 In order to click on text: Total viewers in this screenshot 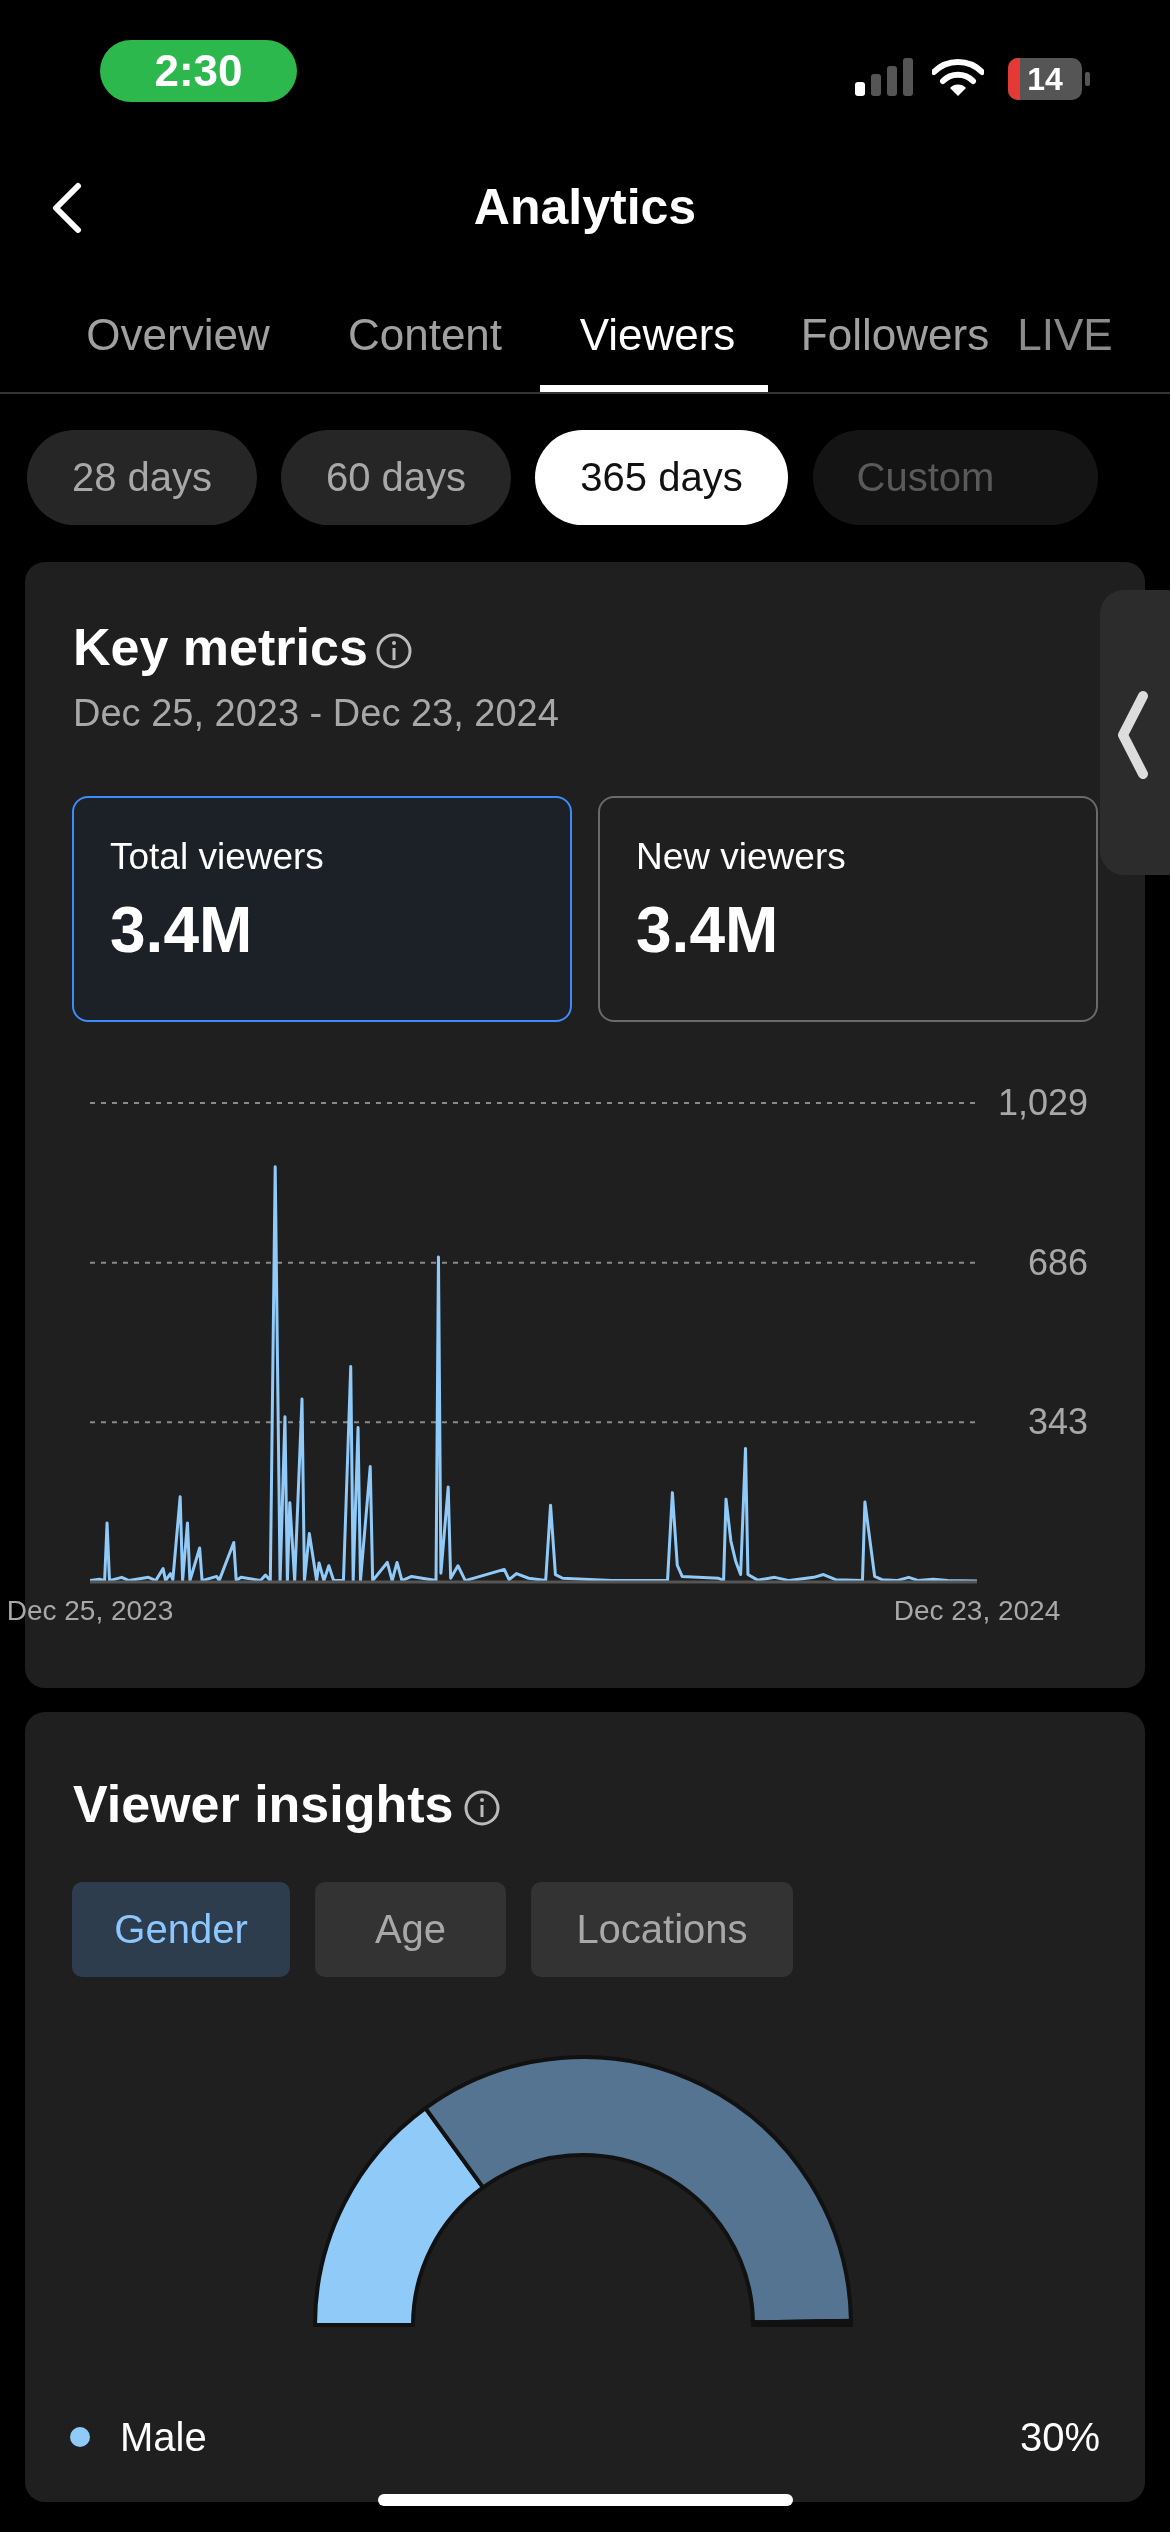, I will do `click(217, 857)`.